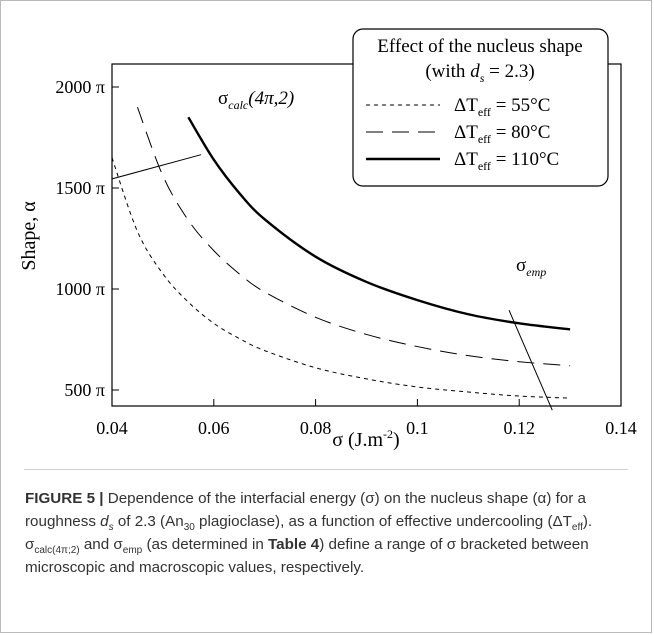  What do you see at coordinates (519, 428) in the screenshot?
I see `x-tick-label: 0.12` at bounding box center [519, 428].